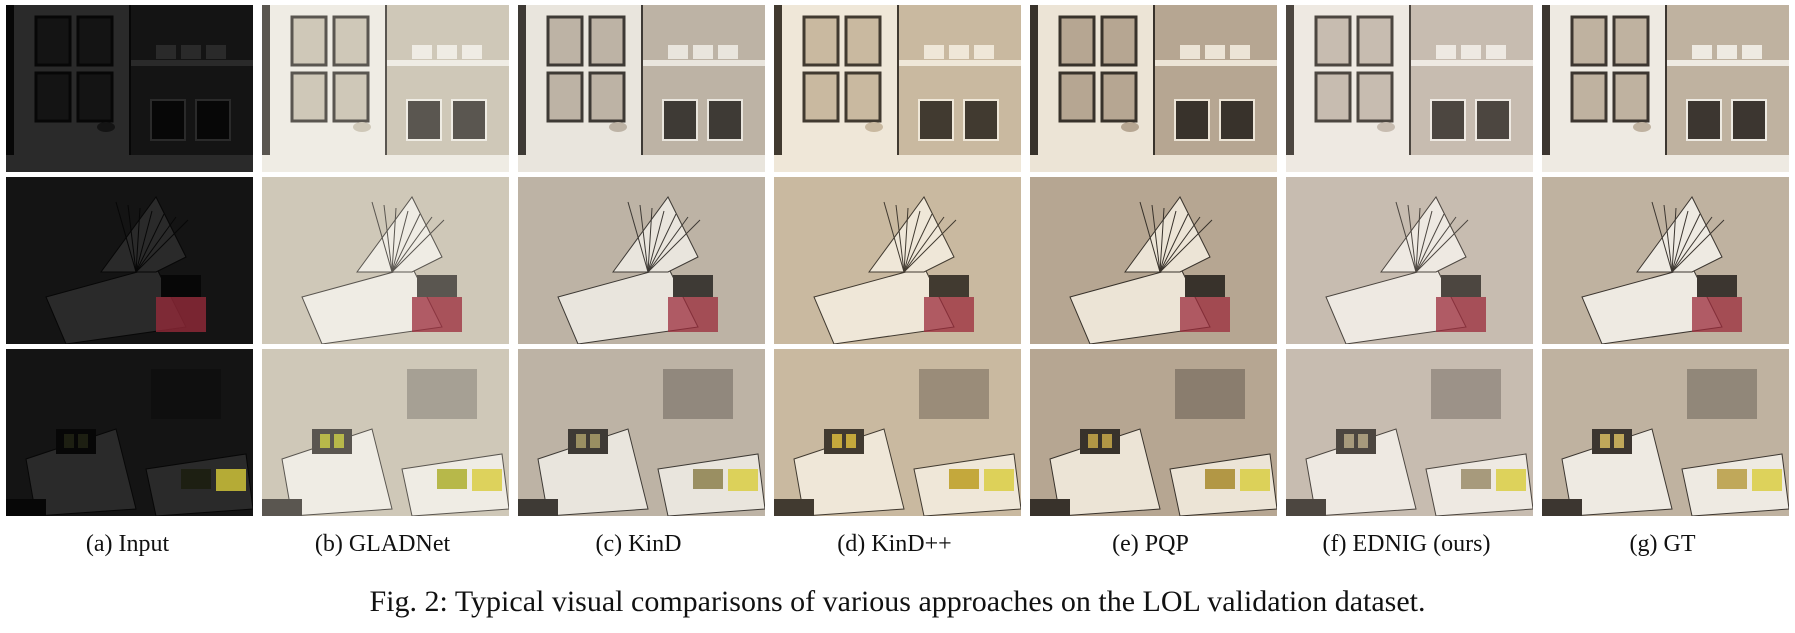 The image size is (1795, 633). Describe the element at coordinates (127, 544) in the screenshot. I see `label-input: (a) Input` at that location.